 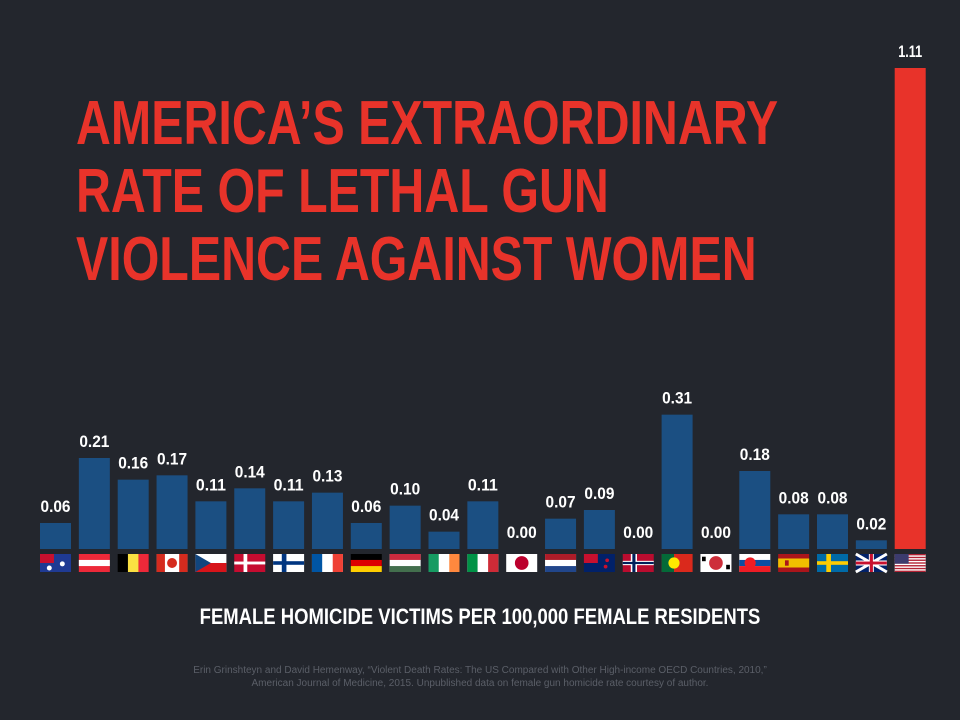 I want to click on bar-czech-republic, so click(x=211, y=525).